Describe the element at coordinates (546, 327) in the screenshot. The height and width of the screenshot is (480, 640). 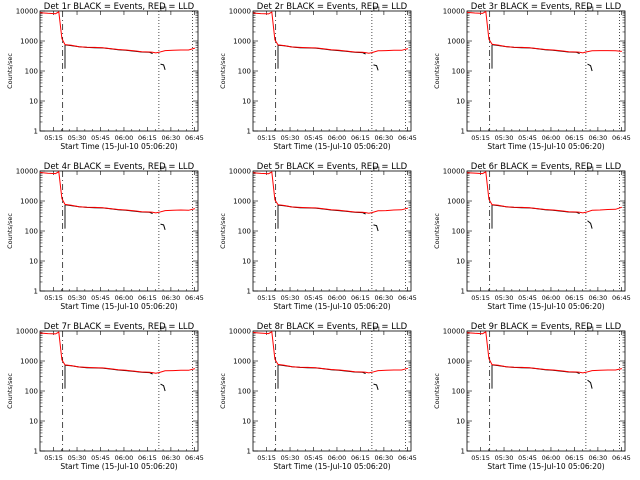
I see `panel-title: Det 9r BLACK = Events, RED = LLD` at that location.